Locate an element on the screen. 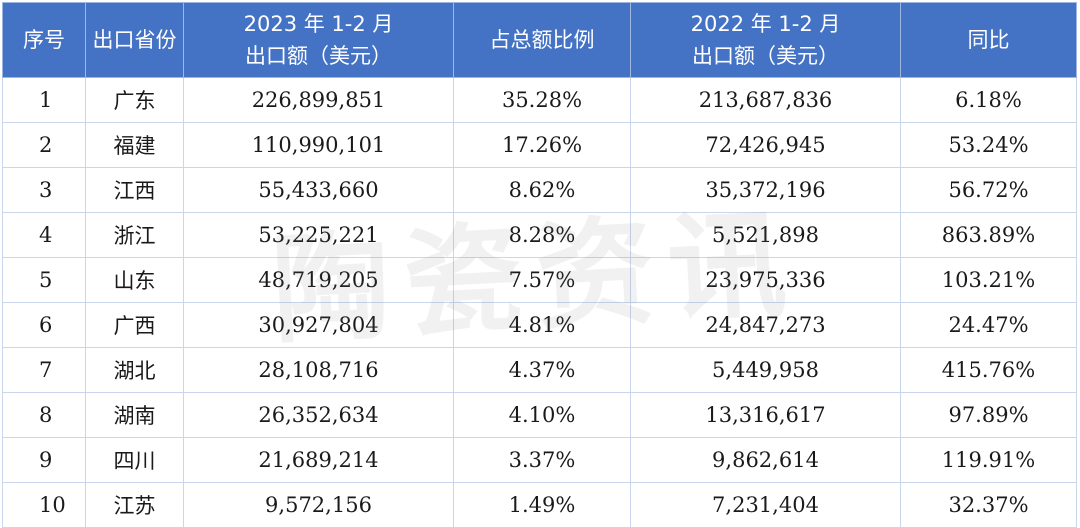  cell-share: 8.62% is located at coordinates (542, 190).